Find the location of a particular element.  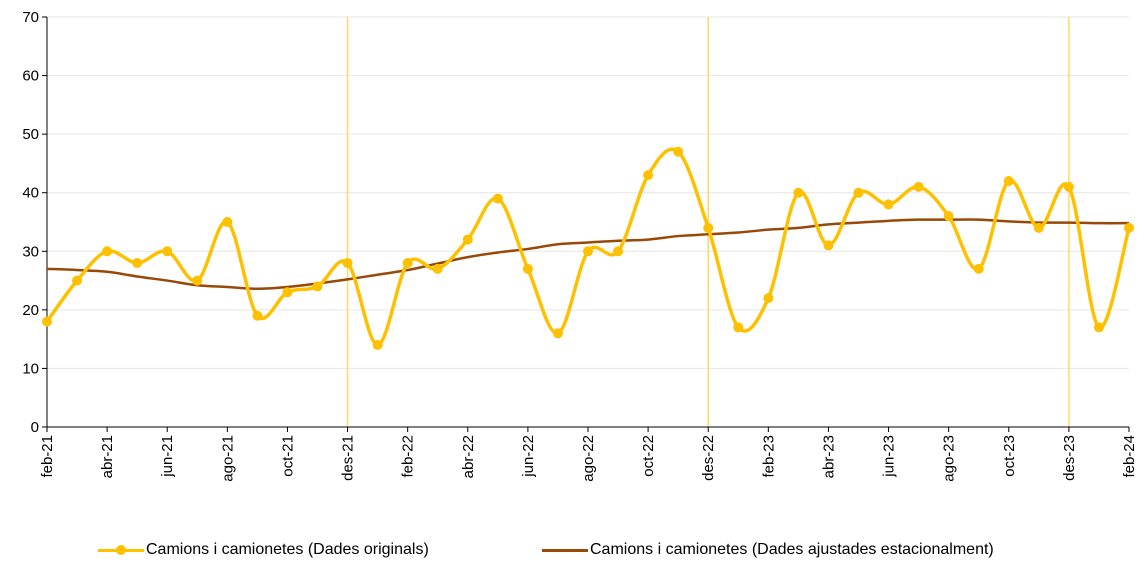

y-tick-label: 10 is located at coordinates (30, 368).